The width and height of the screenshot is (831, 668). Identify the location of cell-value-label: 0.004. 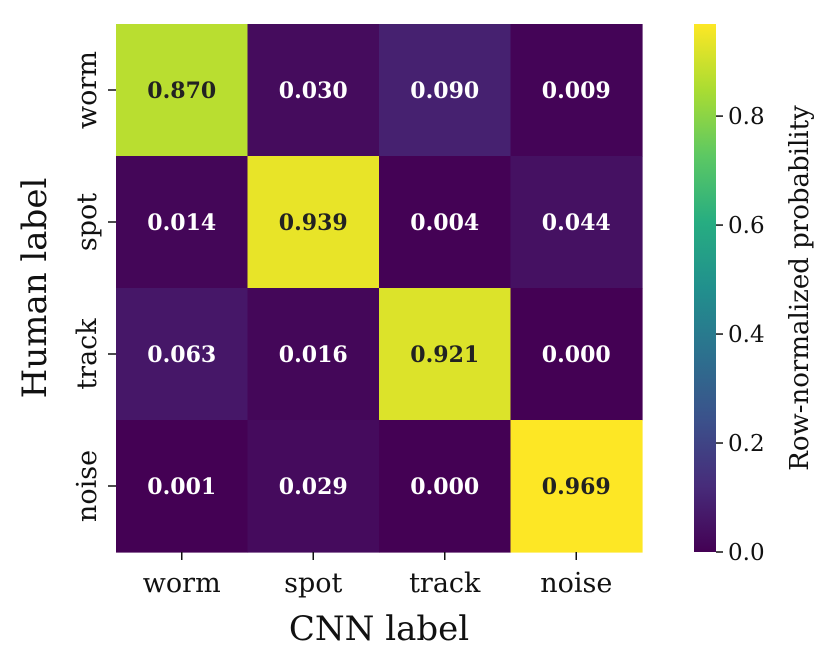
(444, 223).